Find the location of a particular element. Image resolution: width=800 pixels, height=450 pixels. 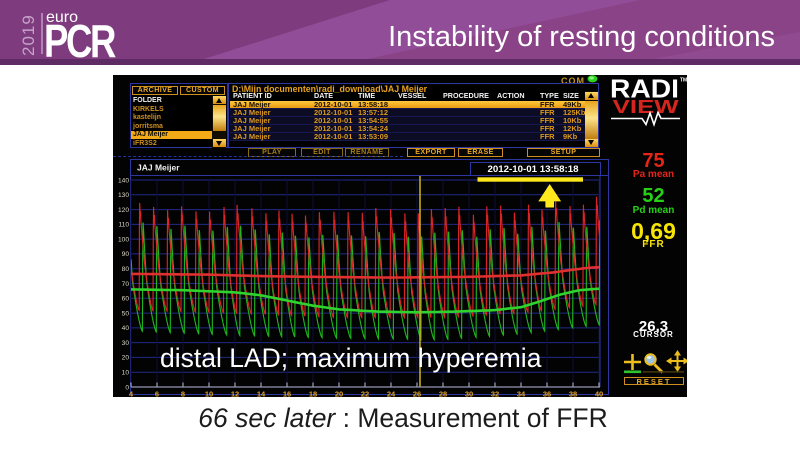

svg-text: 16 is located at coordinates (287, 394).